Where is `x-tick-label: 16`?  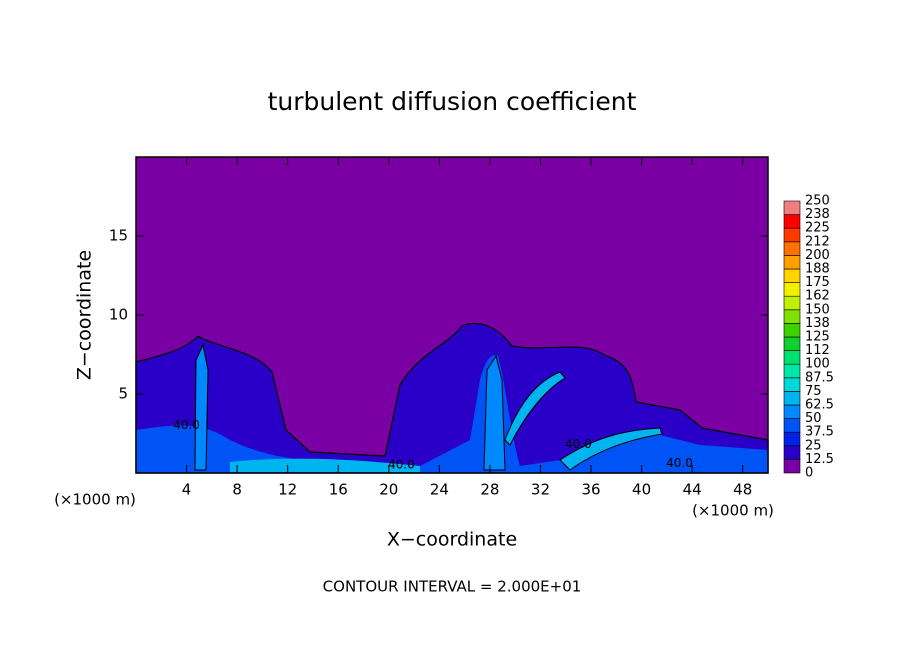 x-tick-label: 16 is located at coordinates (338, 490).